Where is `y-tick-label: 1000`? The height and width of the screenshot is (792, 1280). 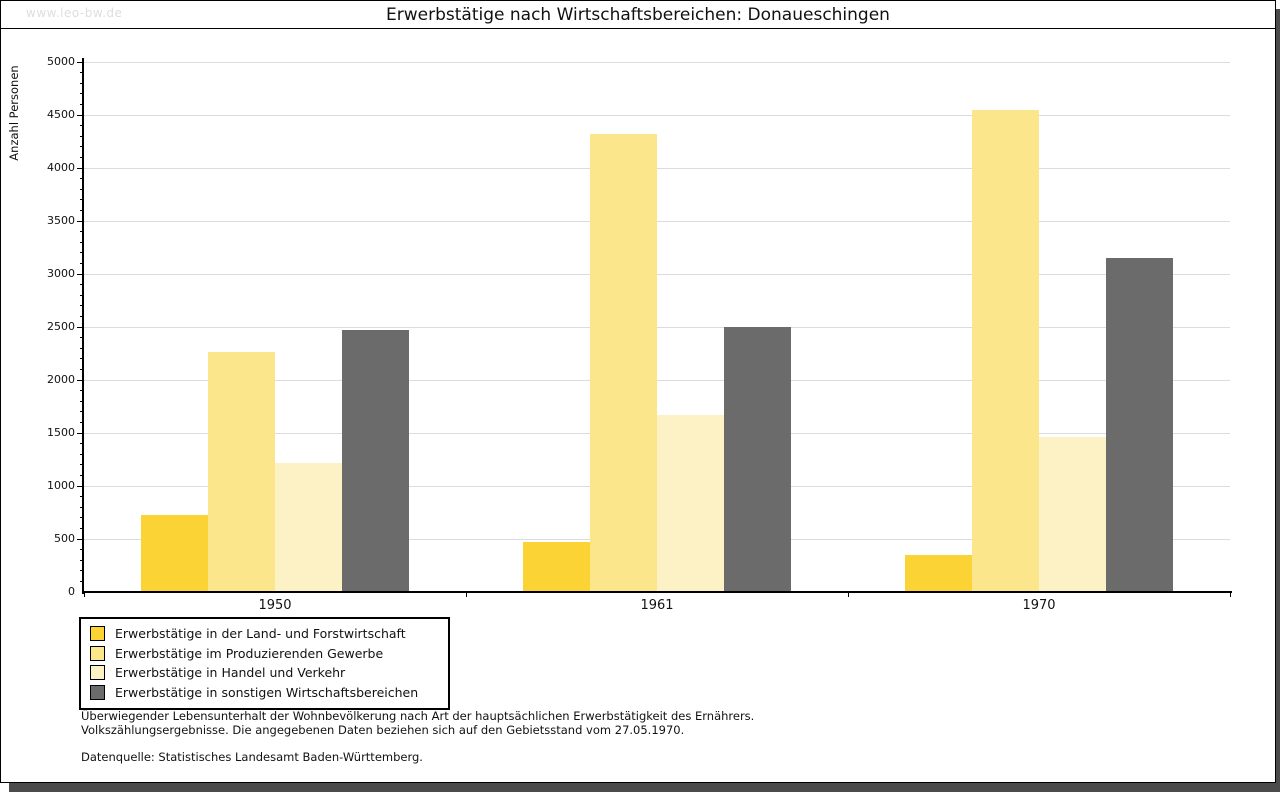
y-tick-label: 1000 is located at coordinates (61, 485).